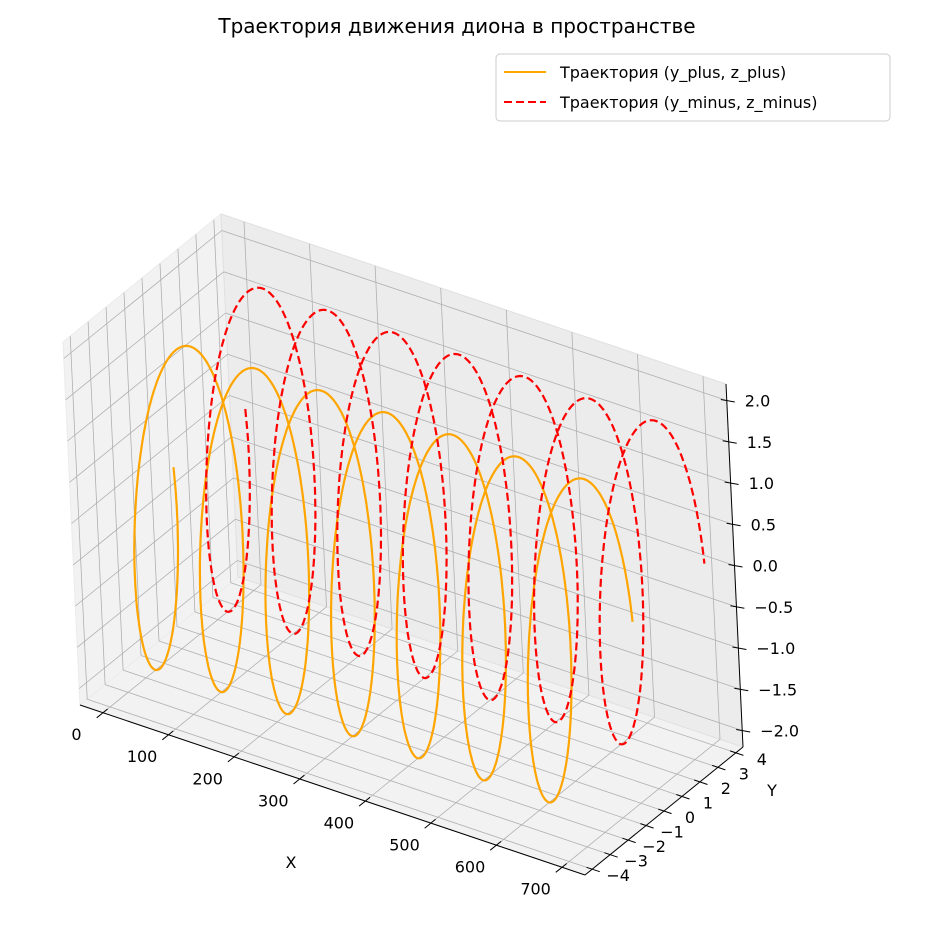  What do you see at coordinates (636, 861) in the screenshot?
I see `y-tick-label: −3` at bounding box center [636, 861].